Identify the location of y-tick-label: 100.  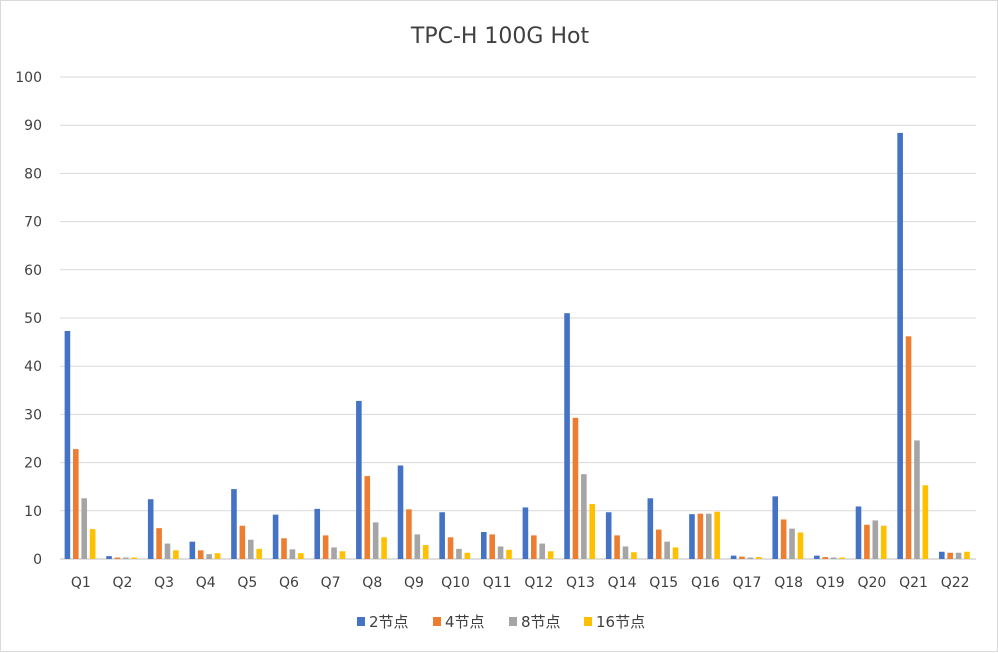
(28, 78).